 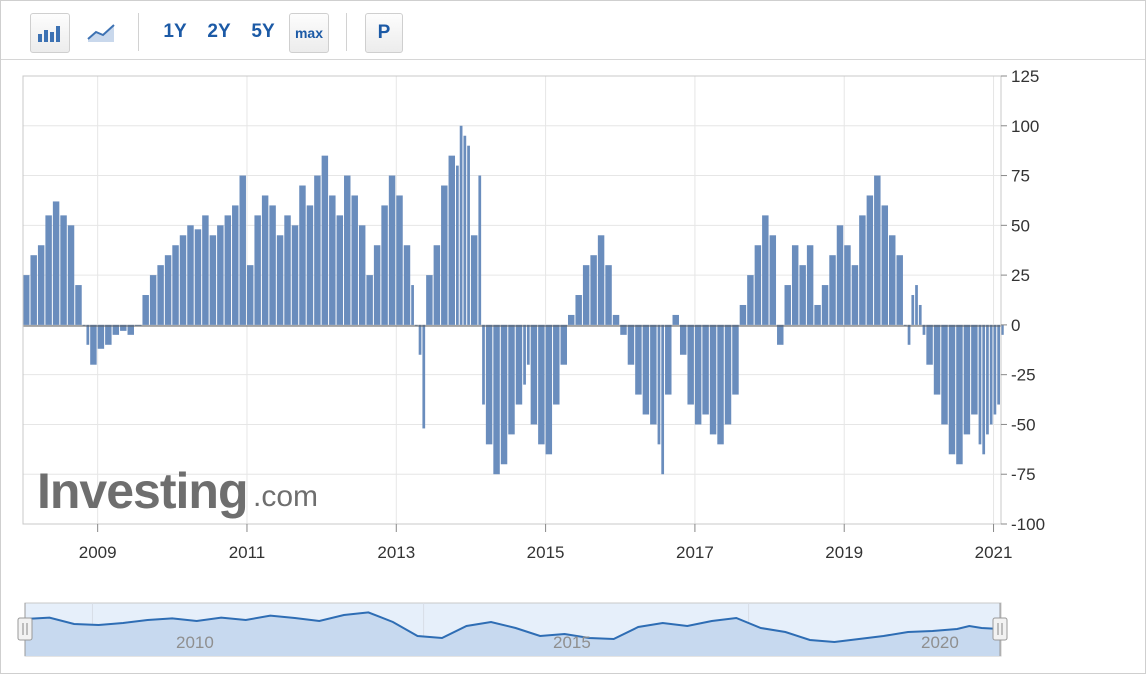 What do you see at coordinates (572, 642) in the screenshot?
I see `navigator-label-2015: 2015` at bounding box center [572, 642].